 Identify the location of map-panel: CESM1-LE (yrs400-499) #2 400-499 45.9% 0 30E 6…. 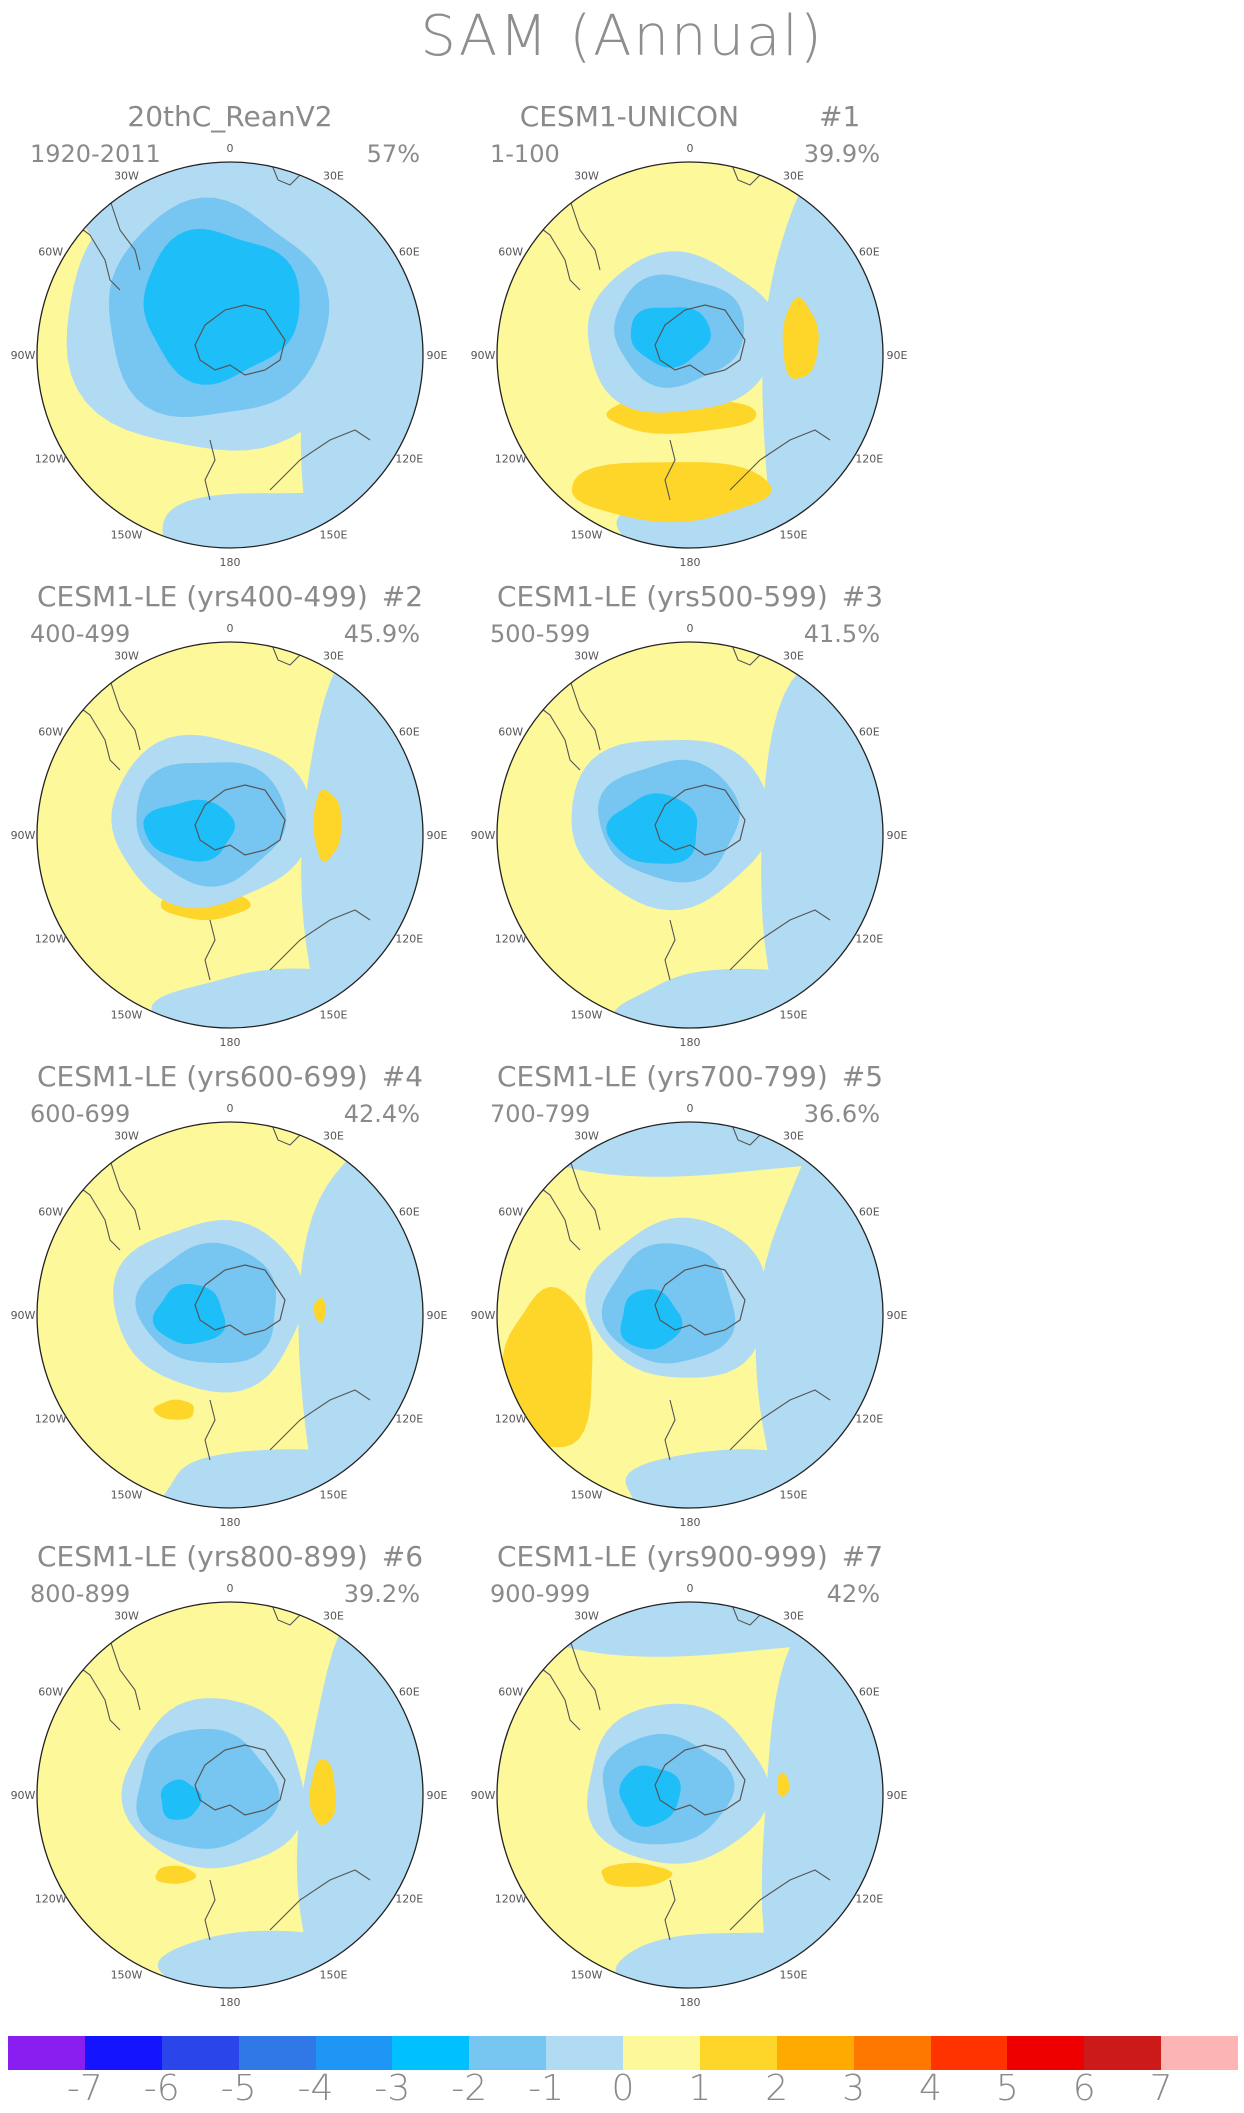
(230, 820).